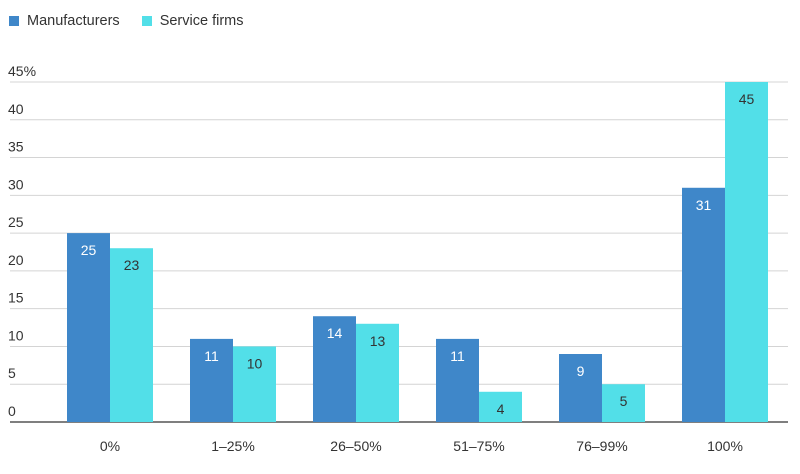 The width and height of the screenshot is (800, 474). Describe the element at coordinates (581, 371) in the screenshot. I see `bar-value-label-manufacturers: 9` at that location.